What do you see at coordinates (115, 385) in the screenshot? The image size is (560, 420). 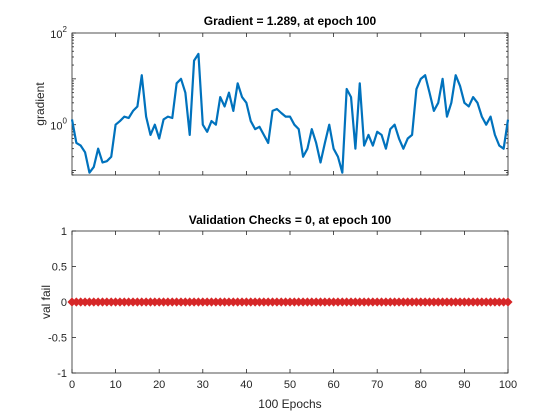 I see `validation-xtick-label: 10` at bounding box center [115, 385].